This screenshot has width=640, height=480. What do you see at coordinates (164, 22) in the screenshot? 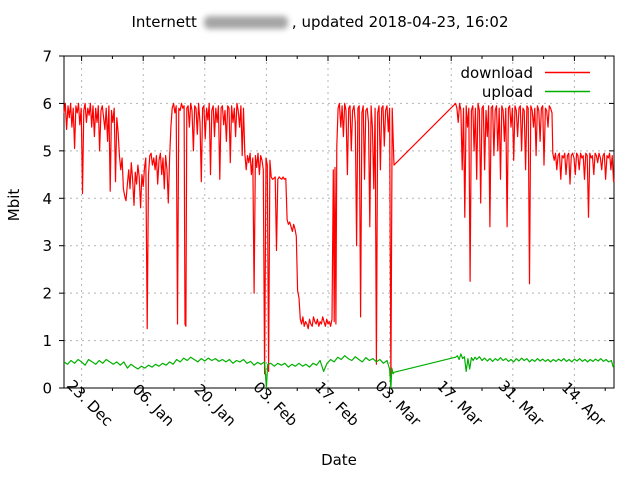
I see `title-prefix: Internett` at bounding box center [164, 22].